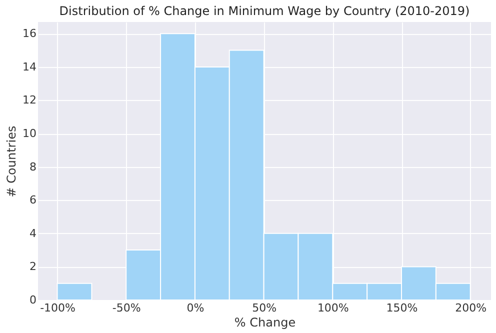 The width and height of the screenshot is (496, 333). I want to click on y-tick-label: 4, so click(33, 233).